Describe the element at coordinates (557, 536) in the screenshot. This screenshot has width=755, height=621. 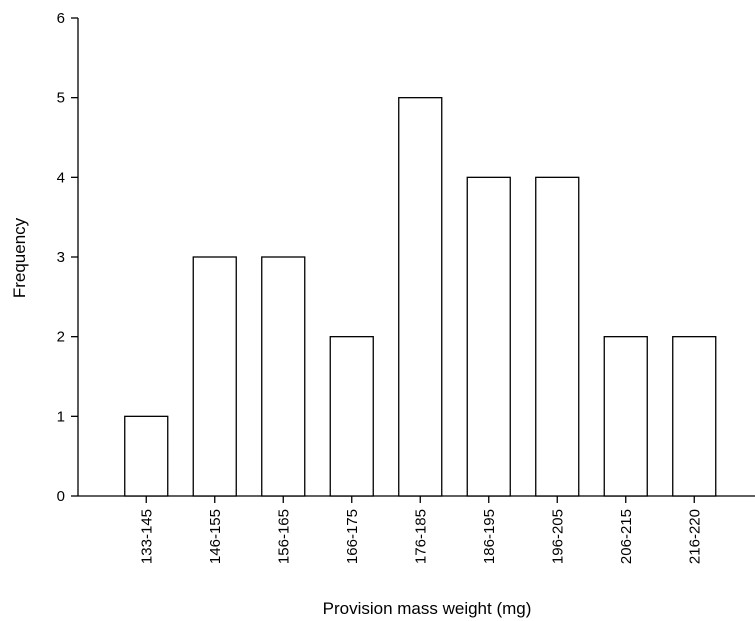
I see `x-tick-label: 196-205` at that location.